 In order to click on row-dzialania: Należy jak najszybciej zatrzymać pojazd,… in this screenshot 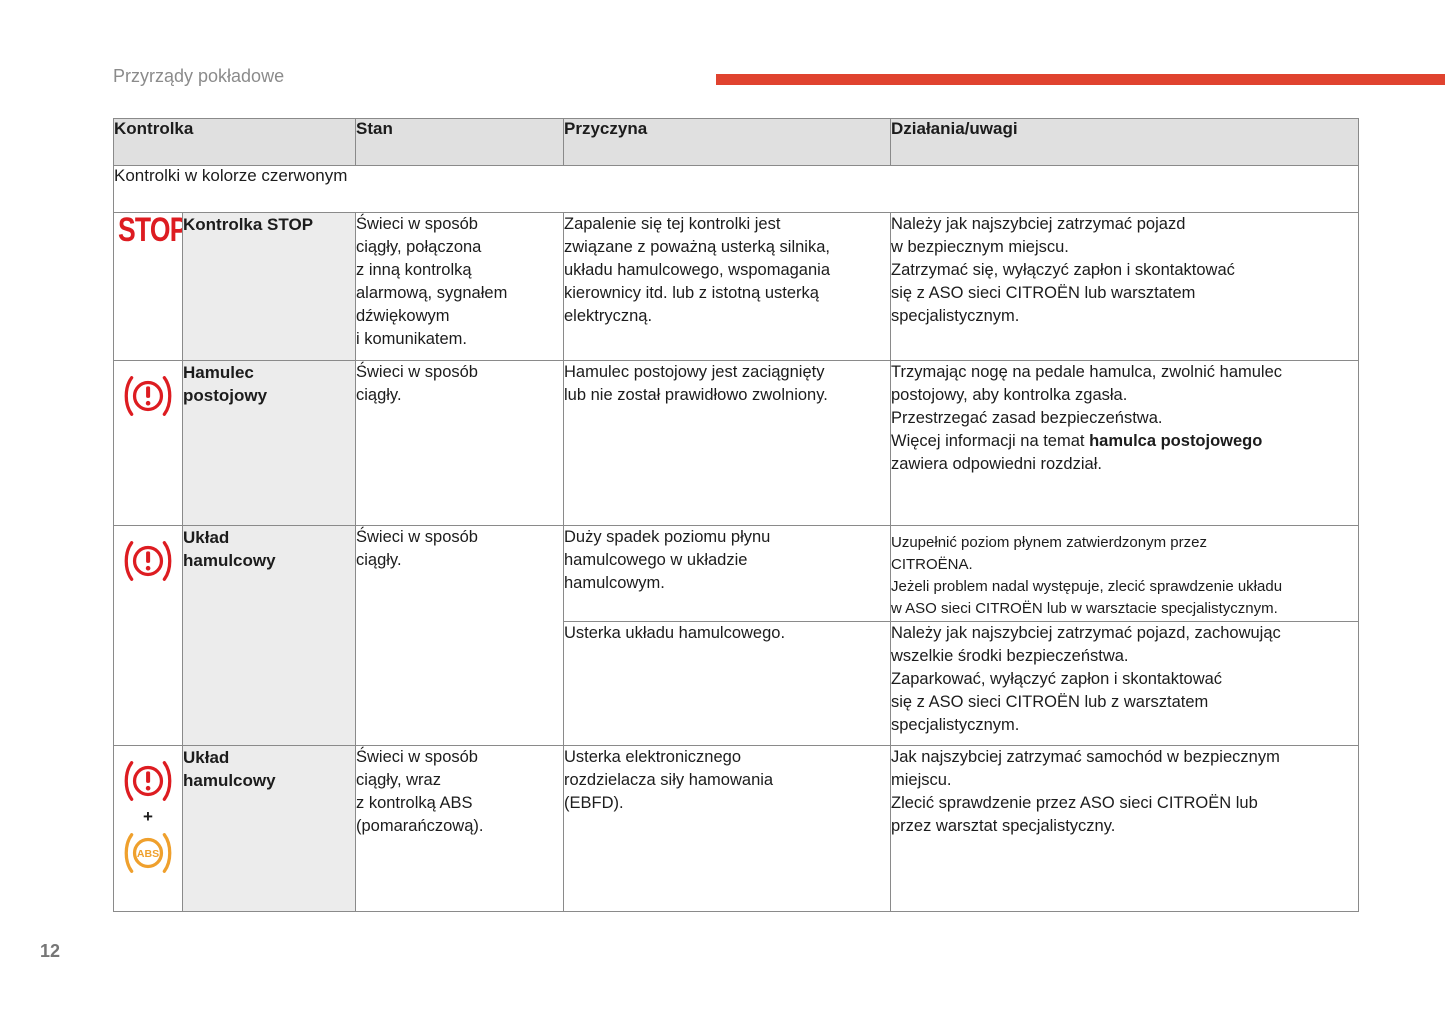, I will do `click(1124, 683)`.